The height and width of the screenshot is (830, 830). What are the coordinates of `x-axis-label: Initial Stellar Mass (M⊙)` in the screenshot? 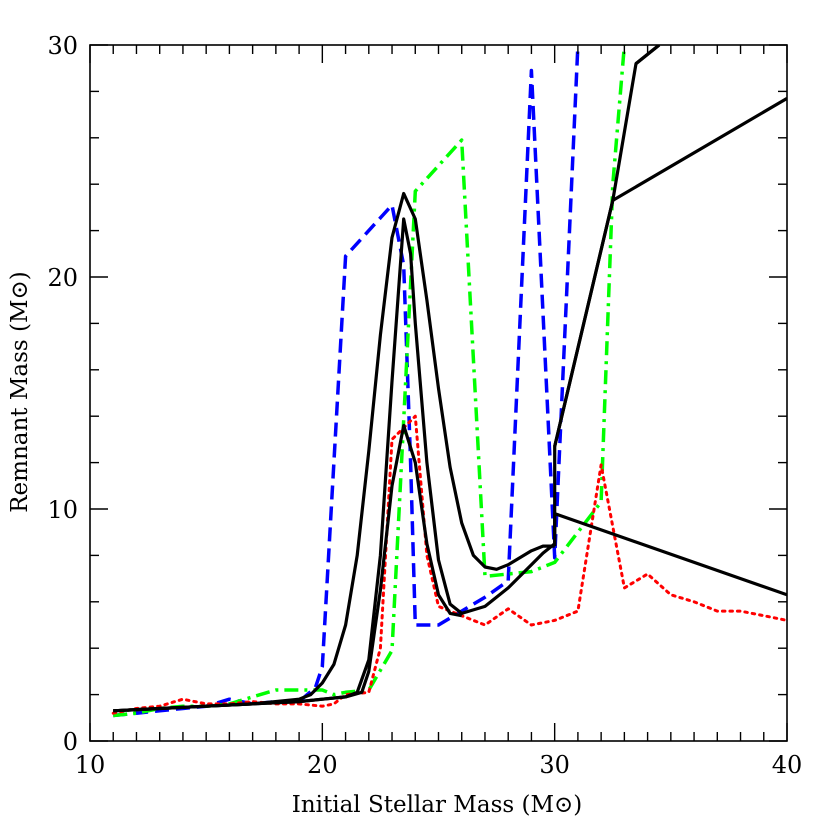 It's located at (437, 805).